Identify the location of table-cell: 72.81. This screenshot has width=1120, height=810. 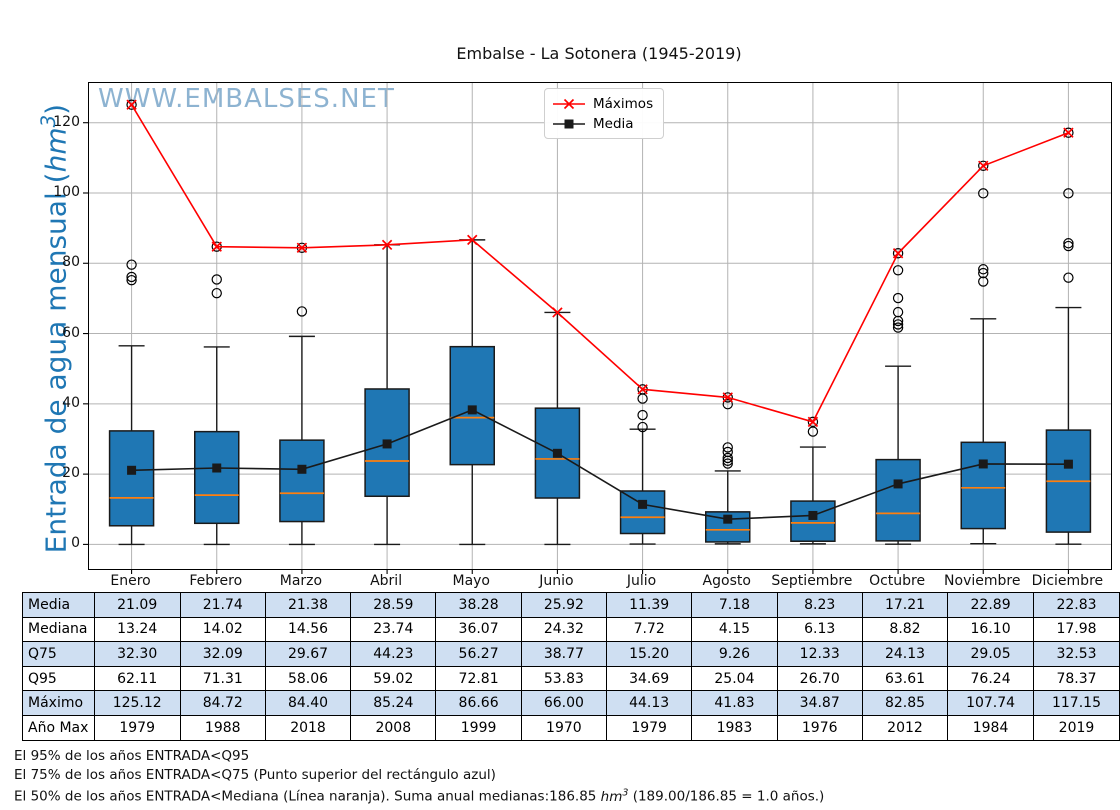
(478, 678).